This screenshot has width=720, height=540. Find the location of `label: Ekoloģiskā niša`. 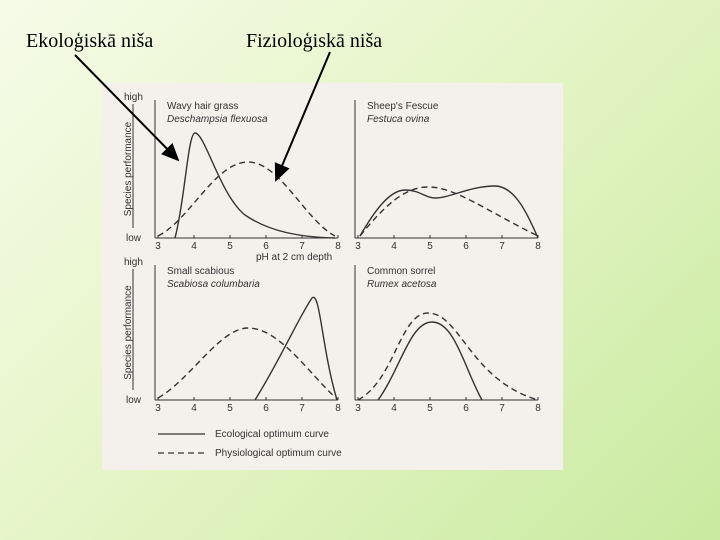

label: Ekoloģiskā niša is located at coordinates (90, 41).